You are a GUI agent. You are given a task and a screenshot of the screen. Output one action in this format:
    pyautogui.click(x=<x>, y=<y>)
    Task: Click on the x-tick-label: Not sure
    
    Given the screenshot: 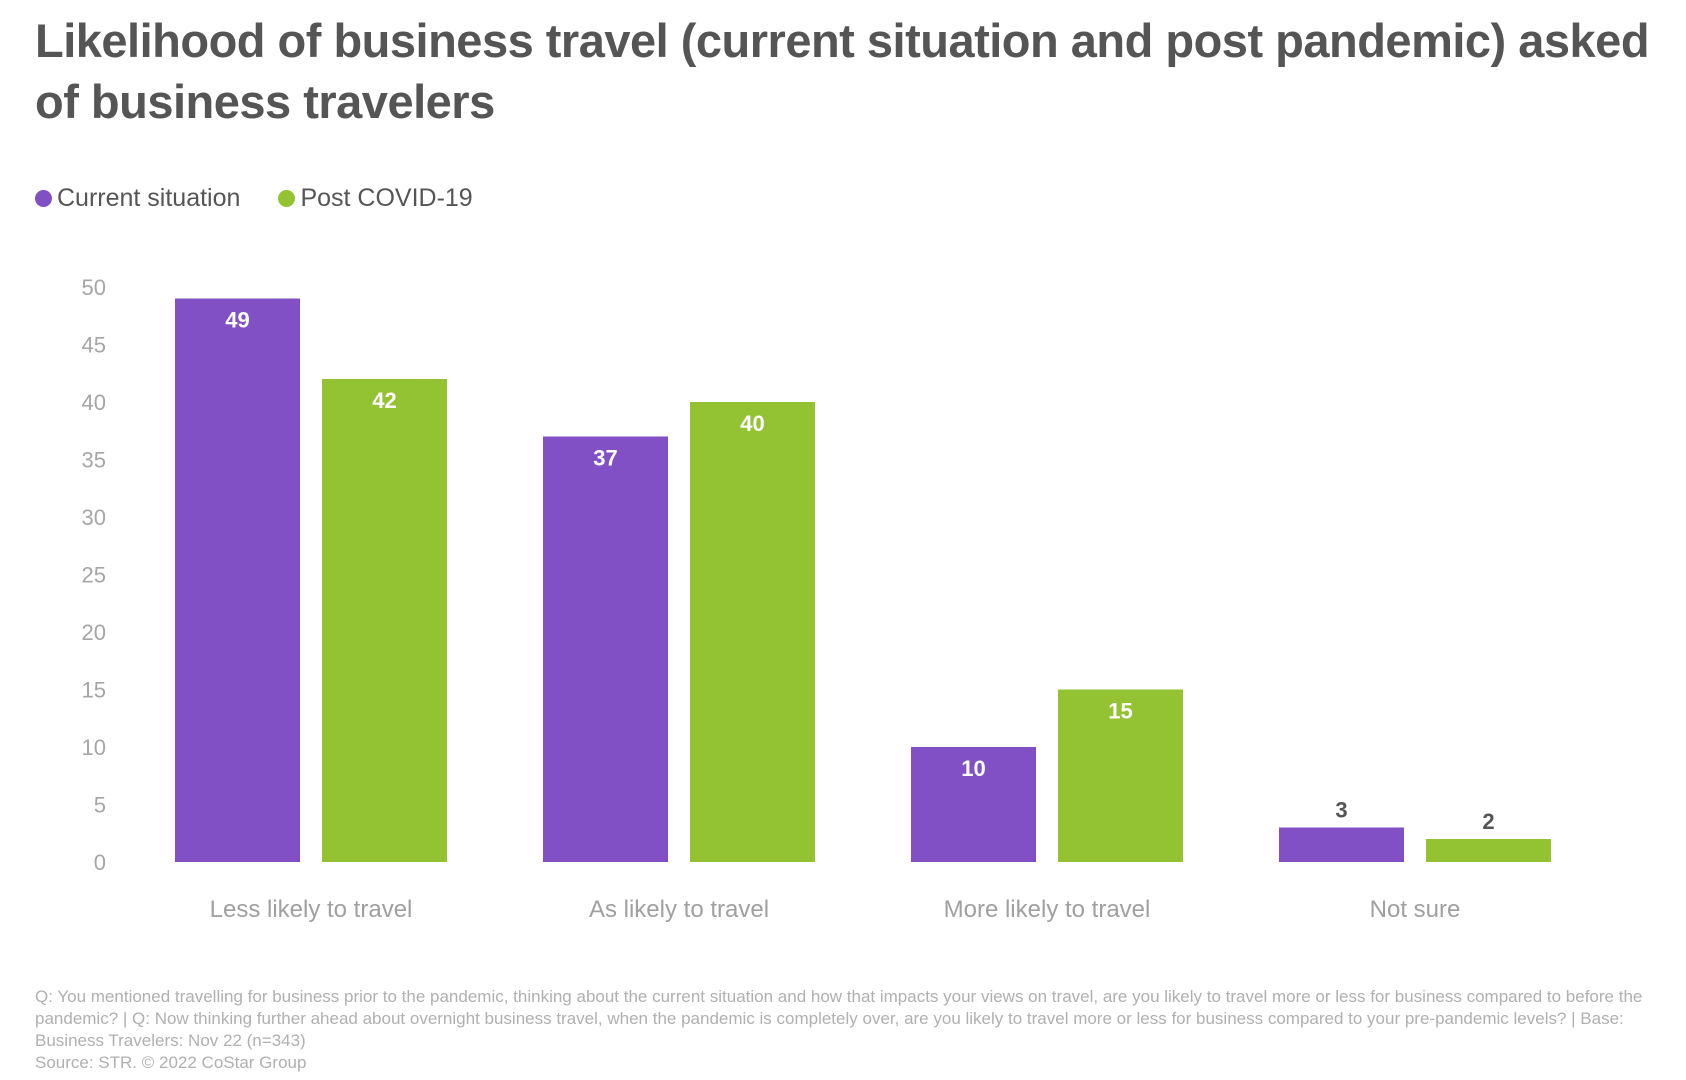 What is the action you would take?
    pyautogui.click(x=1415, y=909)
    